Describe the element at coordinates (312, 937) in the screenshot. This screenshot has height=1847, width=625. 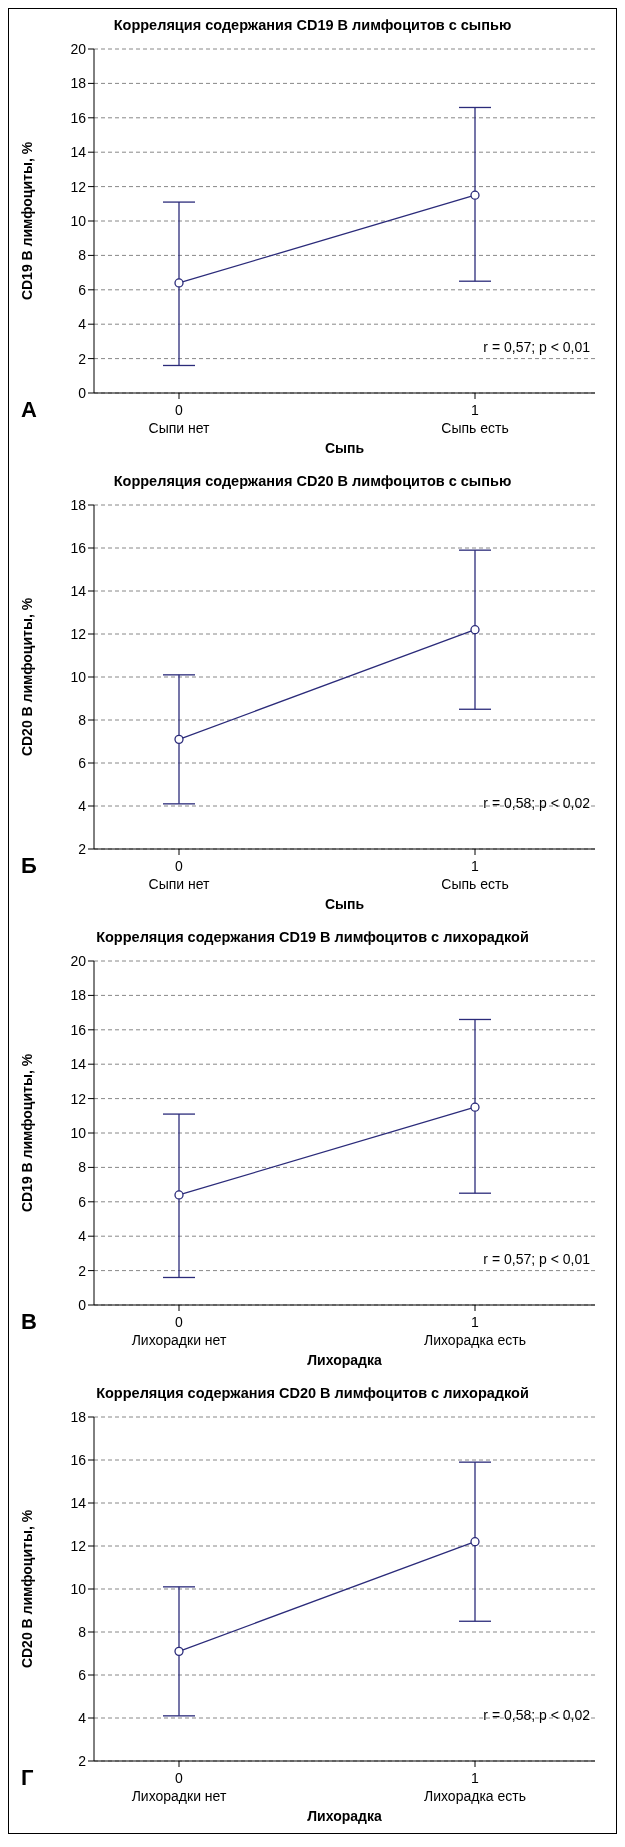
I see `chart-title: Корреляция содержания CD19 В лимфоцитов с лихорадкой` at that location.